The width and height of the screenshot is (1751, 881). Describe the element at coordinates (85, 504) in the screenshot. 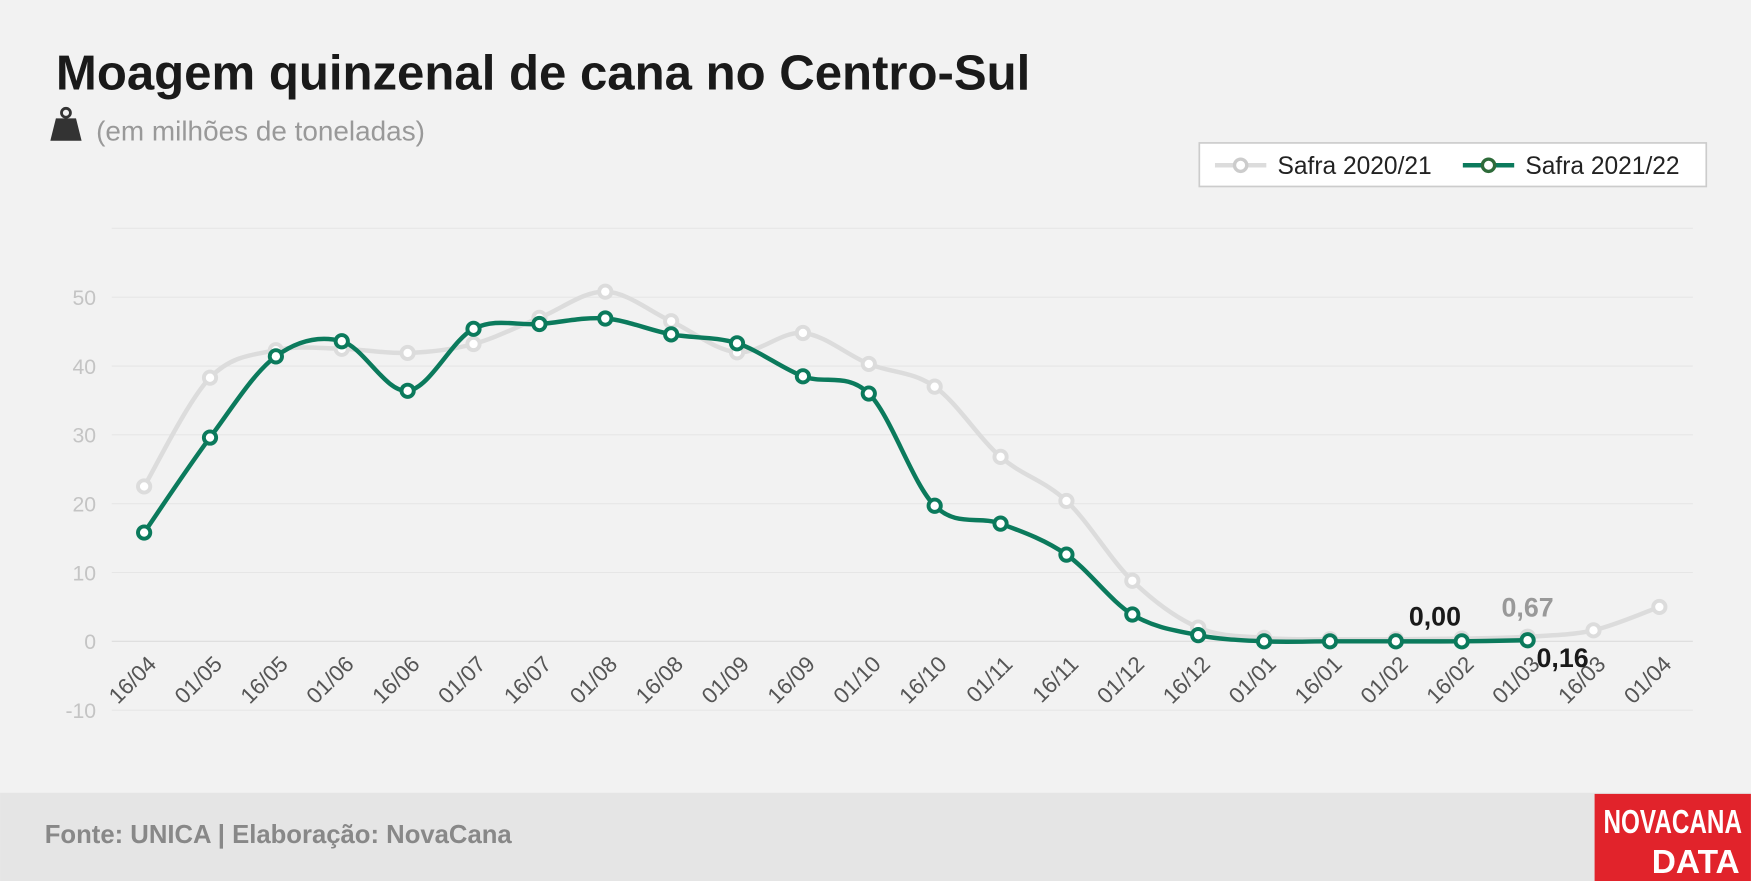

I see `y-tick-label: 20` at that location.